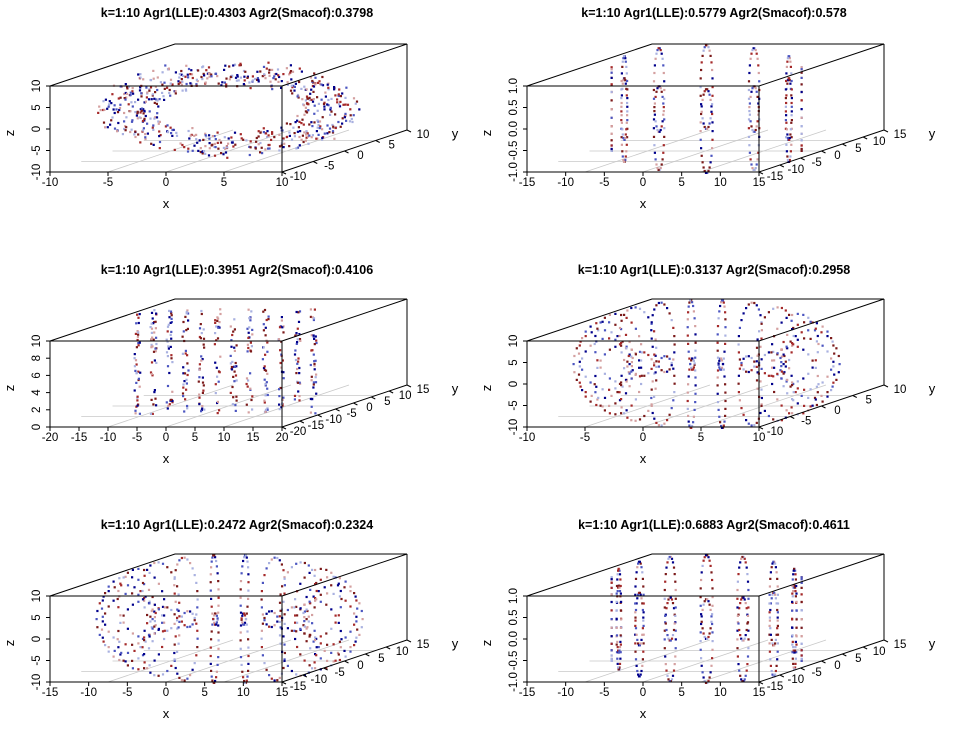 This screenshot has height=735, width=953. I want to click on x-tick-label: 10, so click(243, 693).